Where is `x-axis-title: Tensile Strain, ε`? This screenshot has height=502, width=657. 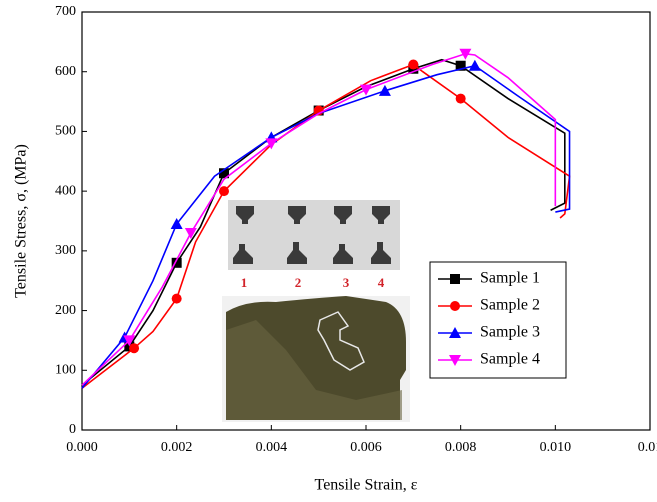 x-axis-title: Tensile Strain, ε is located at coordinates (366, 485).